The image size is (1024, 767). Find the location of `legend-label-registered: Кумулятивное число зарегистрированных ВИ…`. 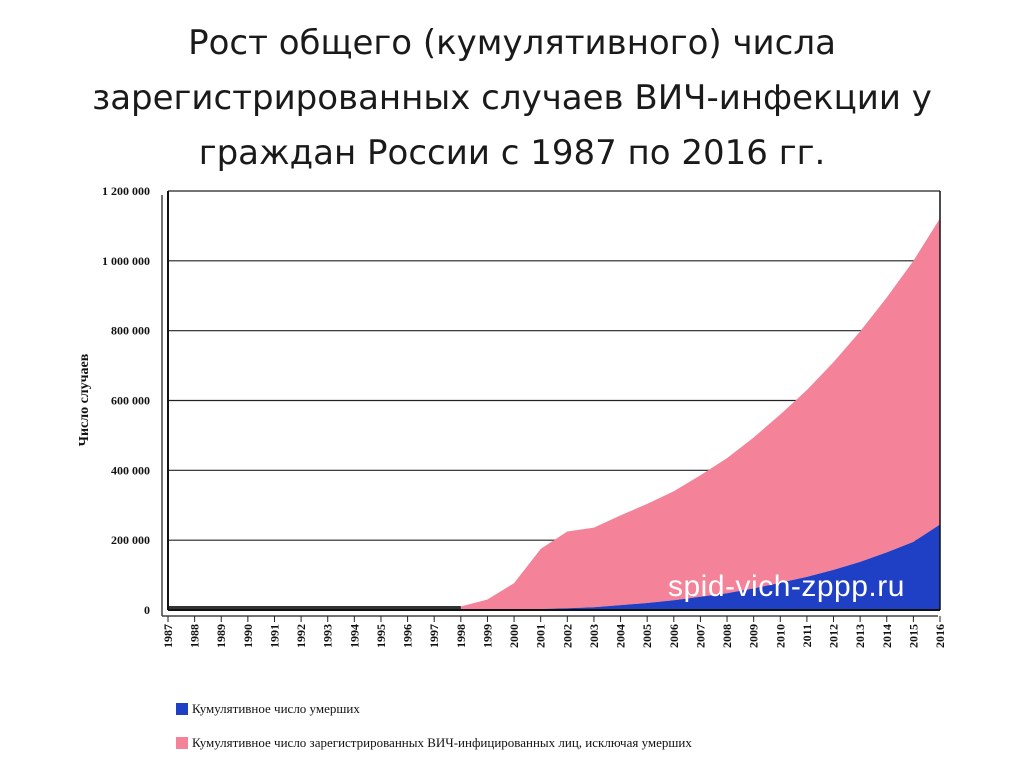

legend-label-registered: Кумулятивное число зарегистрированных ВИ… is located at coordinates (442, 742).